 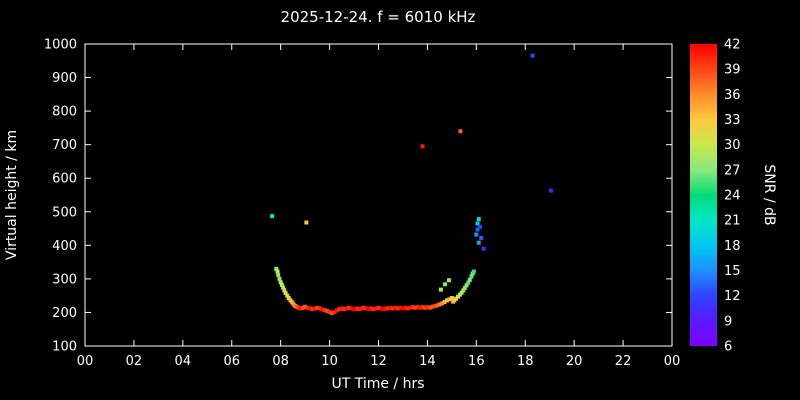 I want to click on colorbar-tick-label: 9, so click(x=728, y=321).